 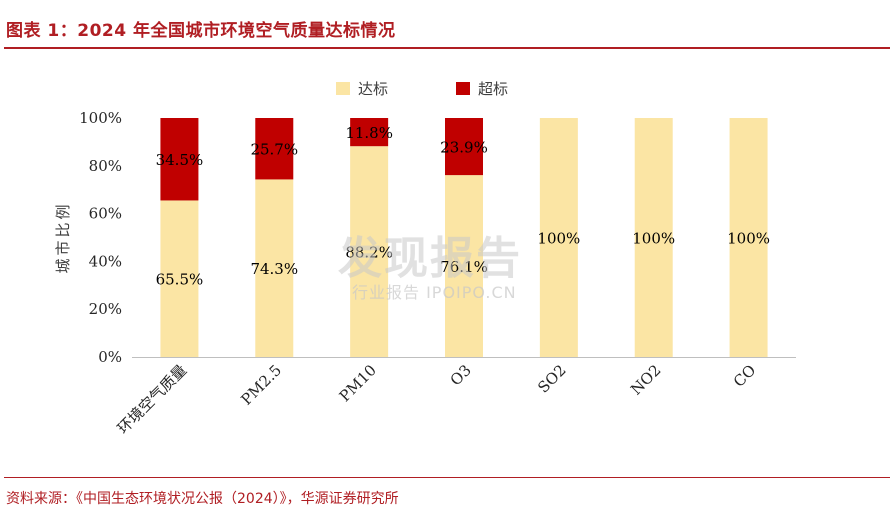 I want to click on source-note: 资料来源：《中国生态环境状况公报（2024）》，华源证券研究所, so click(x=202, y=499).